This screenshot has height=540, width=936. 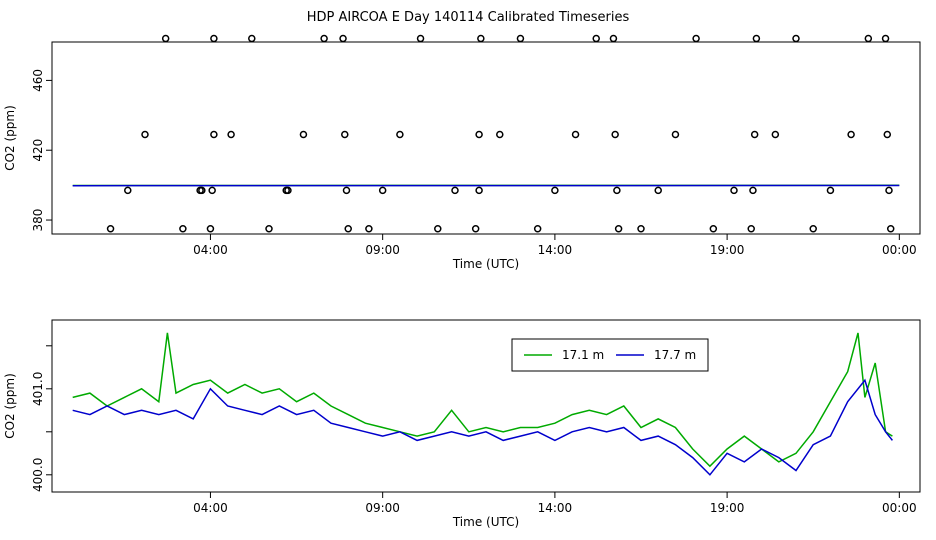 What do you see at coordinates (38, 389) in the screenshot?
I see `y-tick-label: 401.0` at bounding box center [38, 389].